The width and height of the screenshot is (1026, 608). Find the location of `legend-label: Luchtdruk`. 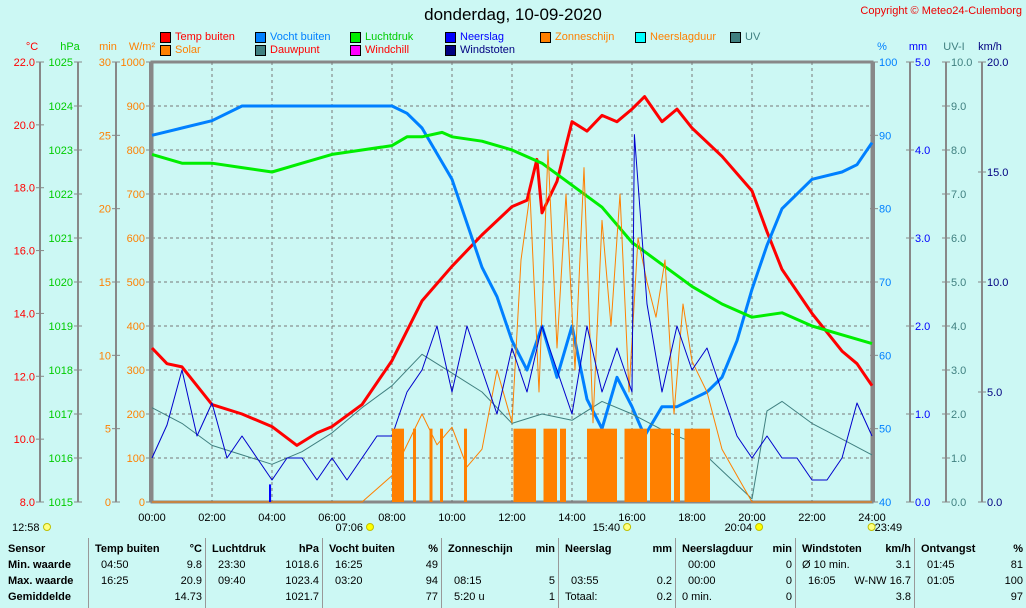

legend-label: Luchtdruk is located at coordinates (389, 37).